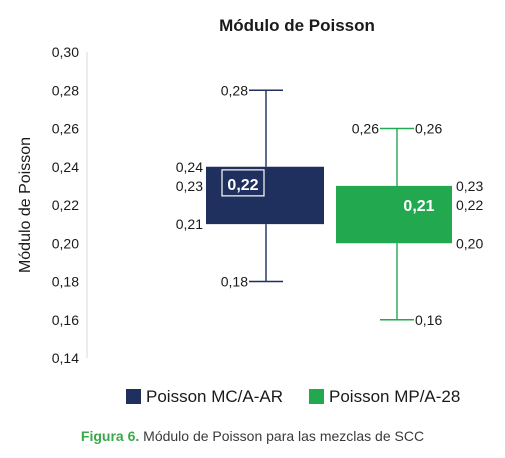 This screenshot has height=458, width=505. What do you see at coordinates (25, 205) in the screenshot?
I see `y-axis-label: Módulo de Poisson` at bounding box center [25, 205].